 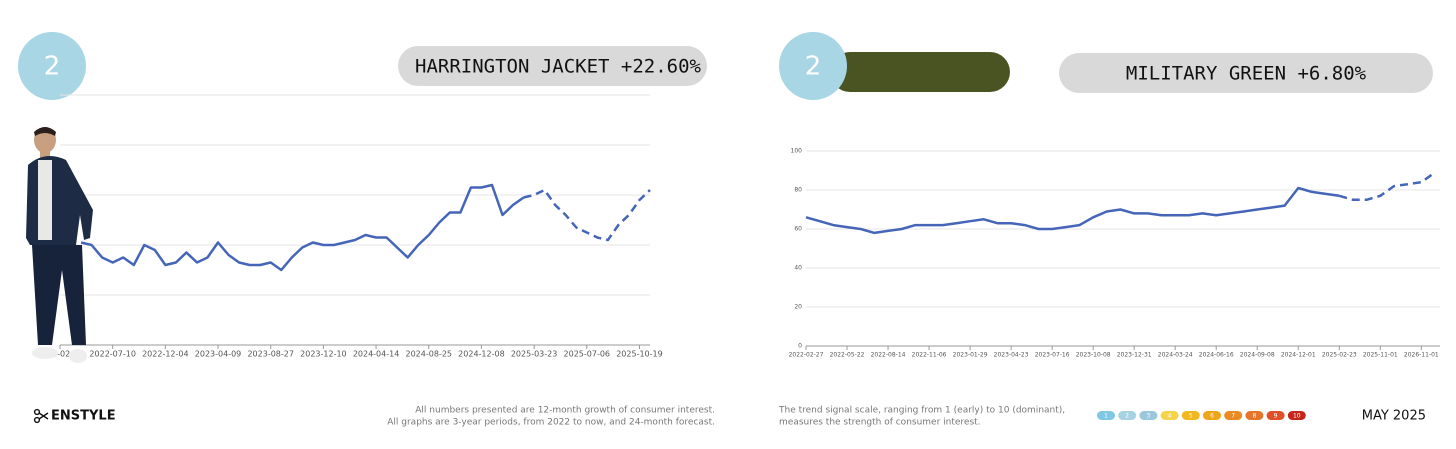 I want to click on x-tick-label: 2022-07-10, so click(x=112, y=354).